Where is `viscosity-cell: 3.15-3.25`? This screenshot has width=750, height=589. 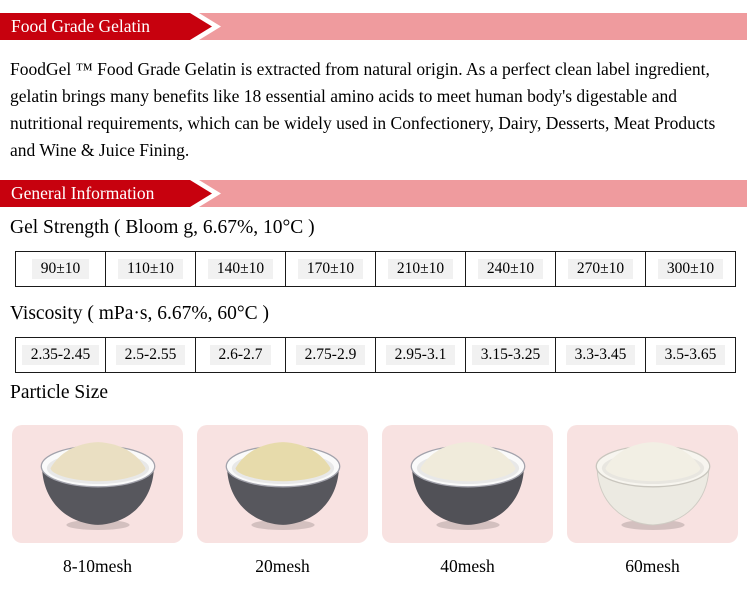 viscosity-cell: 3.15-3.25 is located at coordinates (510, 355).